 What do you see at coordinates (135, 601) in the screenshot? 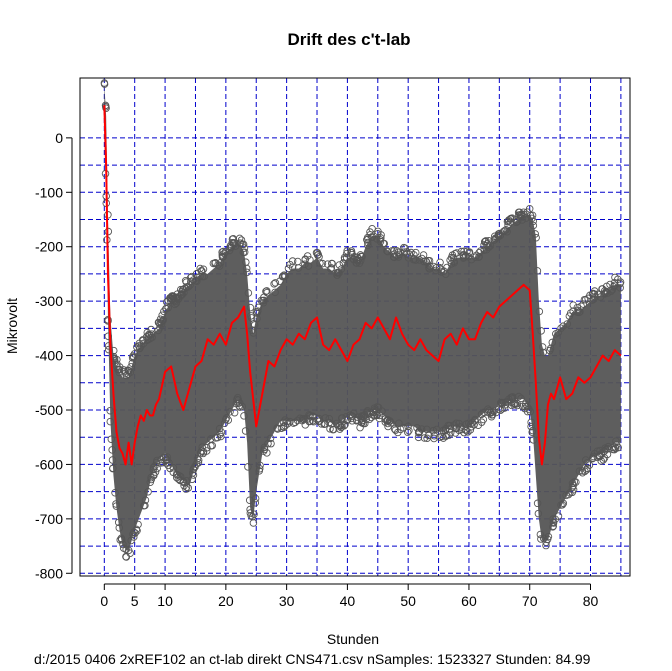
I see `x-tick-label: 5` at bounding box center [135, 601].